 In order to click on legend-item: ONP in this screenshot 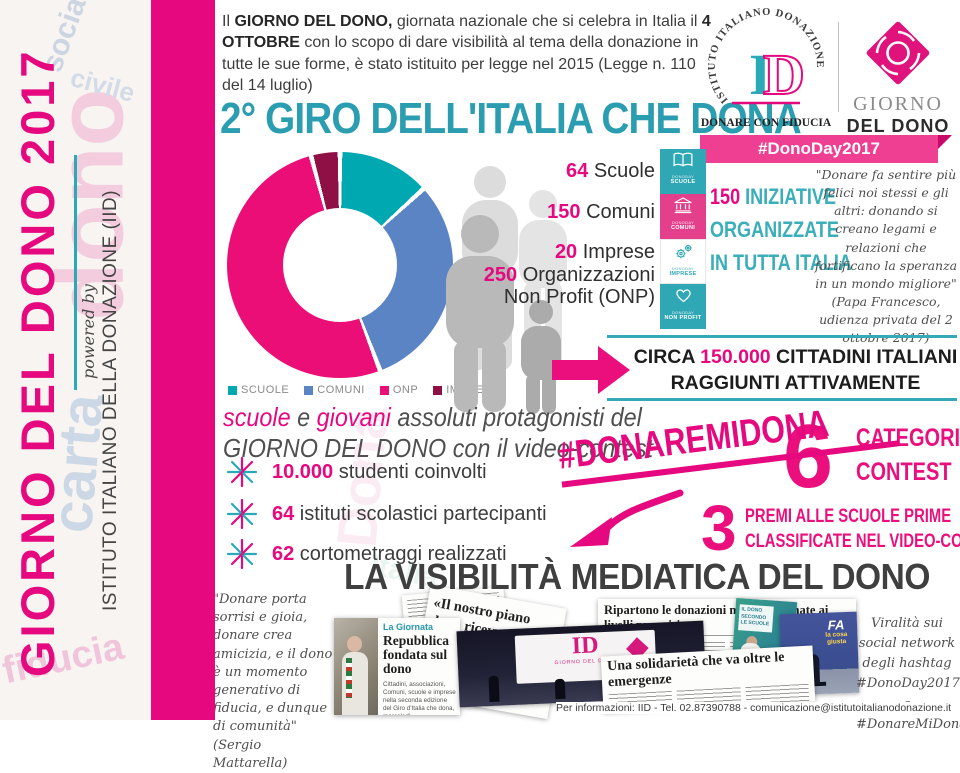, I will do `click(399, 390)`.